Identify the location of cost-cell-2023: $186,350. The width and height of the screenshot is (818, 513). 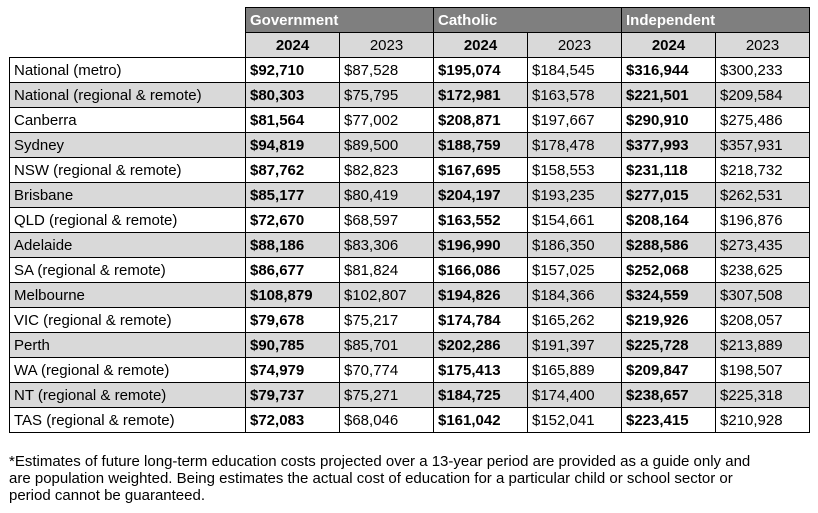
(574, 245).